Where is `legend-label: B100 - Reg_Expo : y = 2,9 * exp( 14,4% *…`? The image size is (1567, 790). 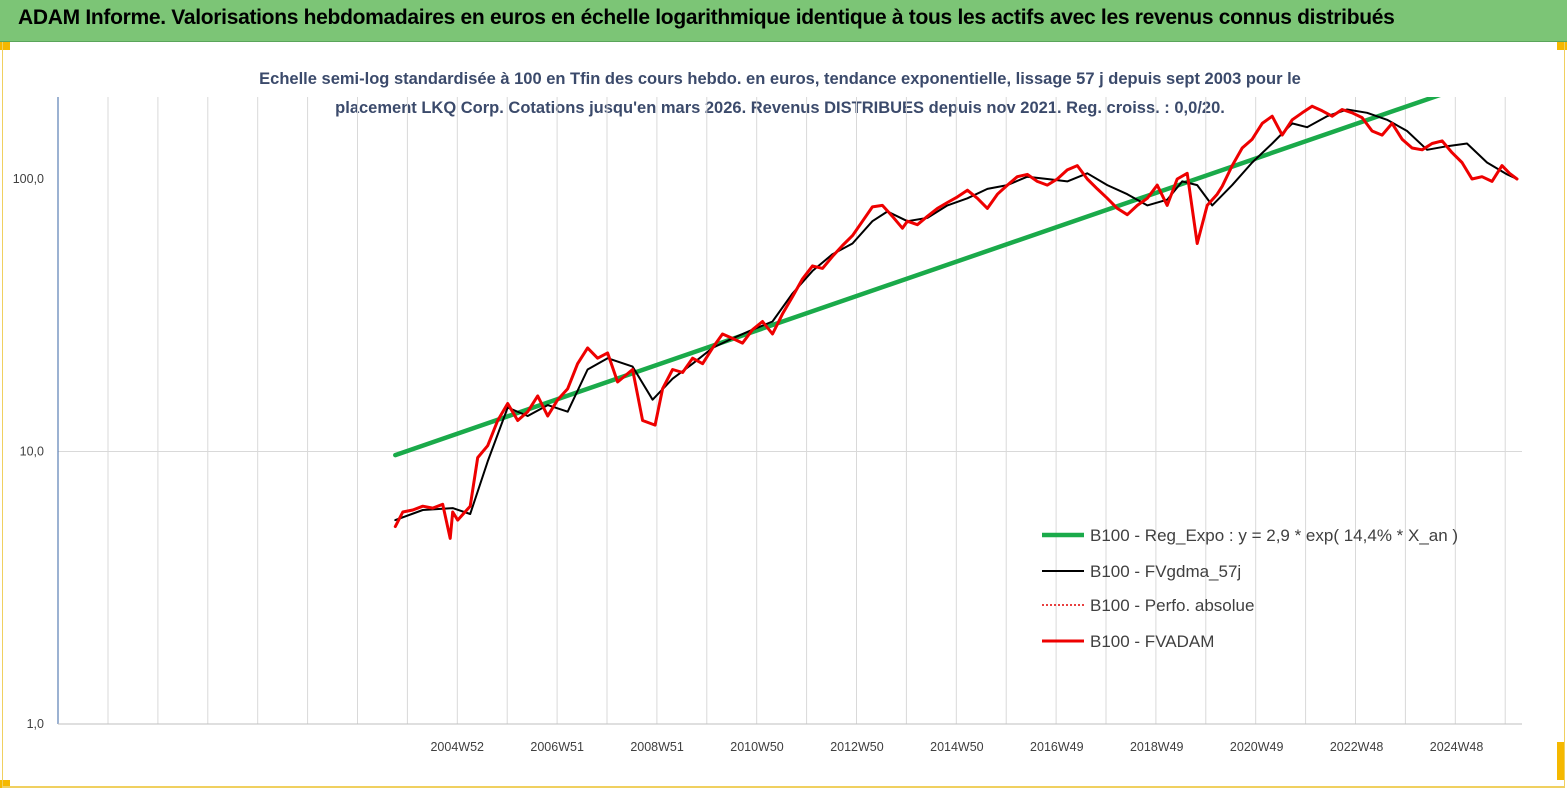 legend-label: B100 - Reg_Expo : y = 2,9 * exp( 14,4% *… is located at coordinates (1274, 535).